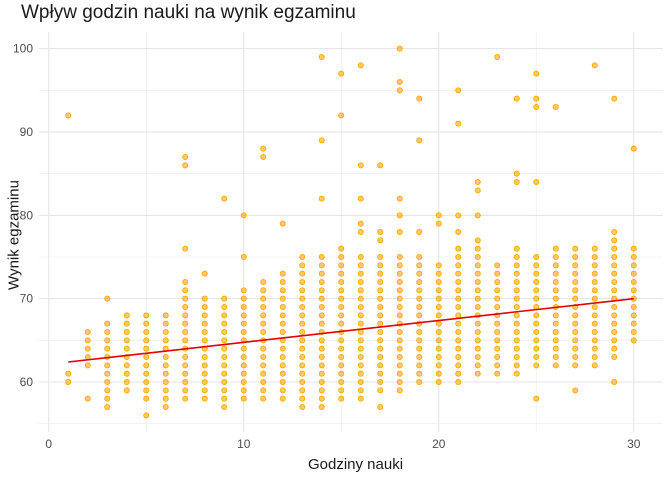 This screenshot has height=480, width=672. What do you see at coordinates (48, 444) in the screenshot?
I see `x-tick-label: 0` at bounding box center [48, 444].